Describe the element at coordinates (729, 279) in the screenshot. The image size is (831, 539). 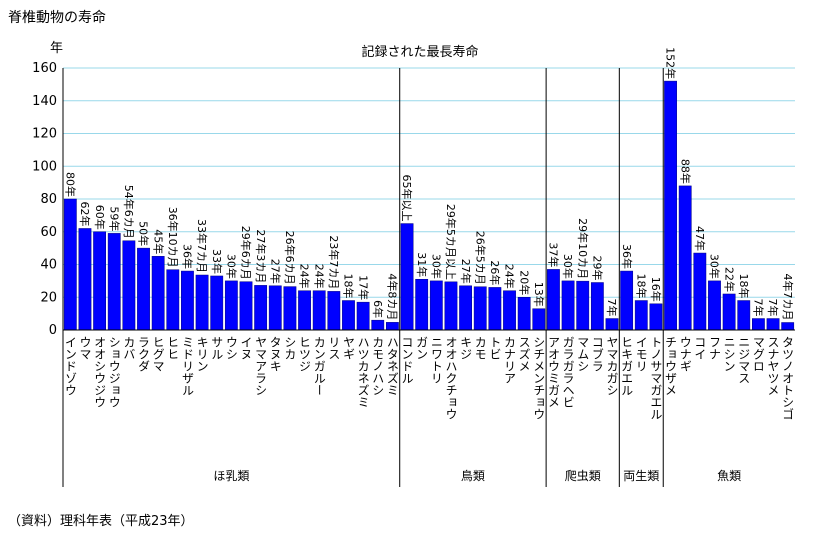
I see `value-label: 22年` at that location.